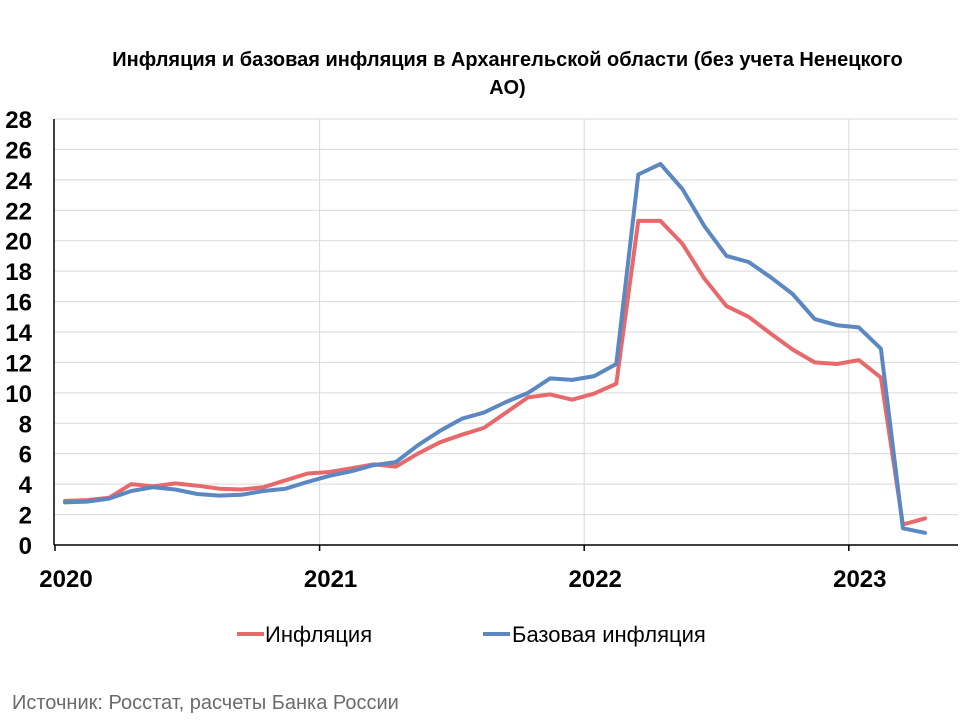 The height and width of the screenshot is (720, 960). Describe the element at coordinates (609, 634) in the screenshot. I see `legend-item-label: Базовая инфляция` at that location.